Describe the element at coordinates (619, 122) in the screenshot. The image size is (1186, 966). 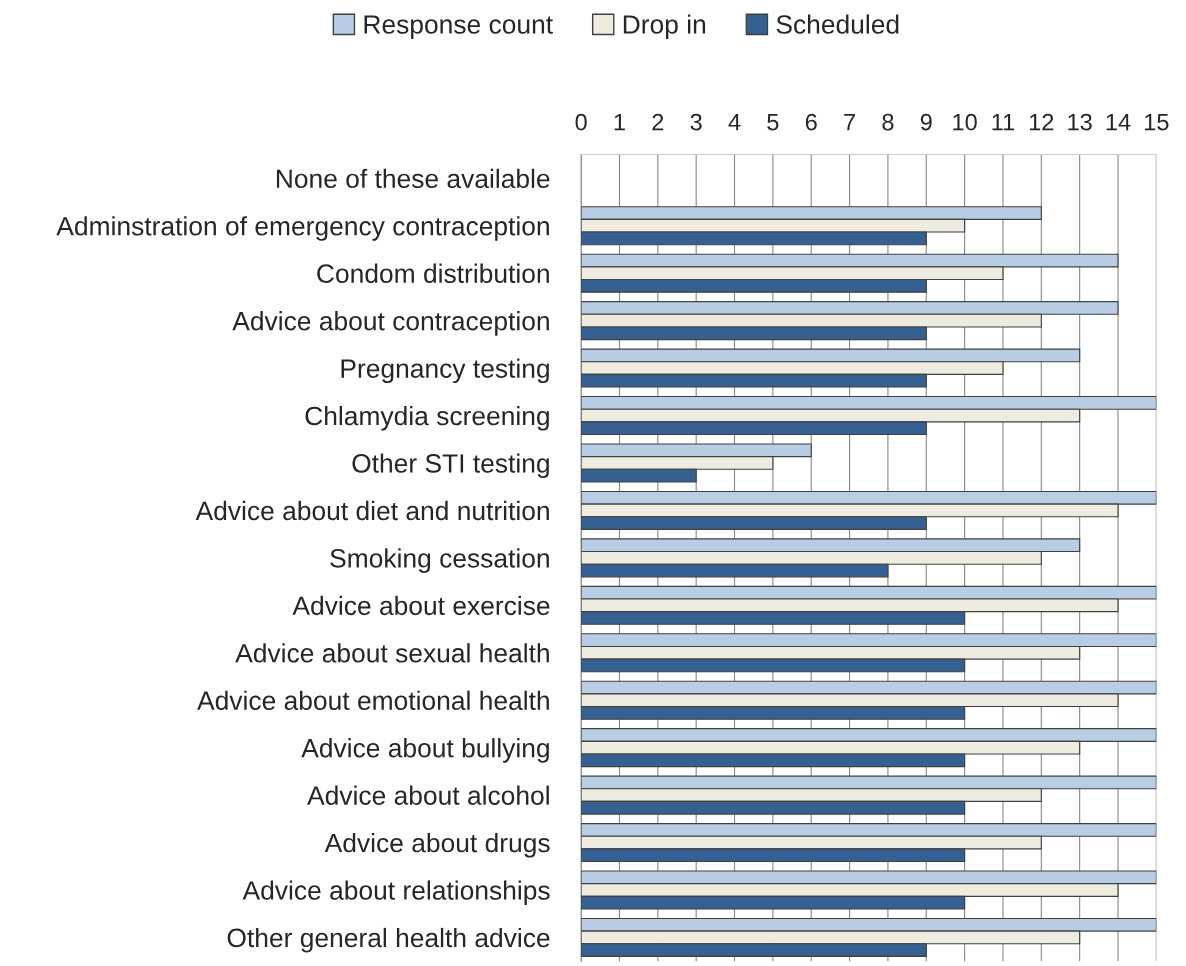
I see `x-tick-label: 1` at that location.